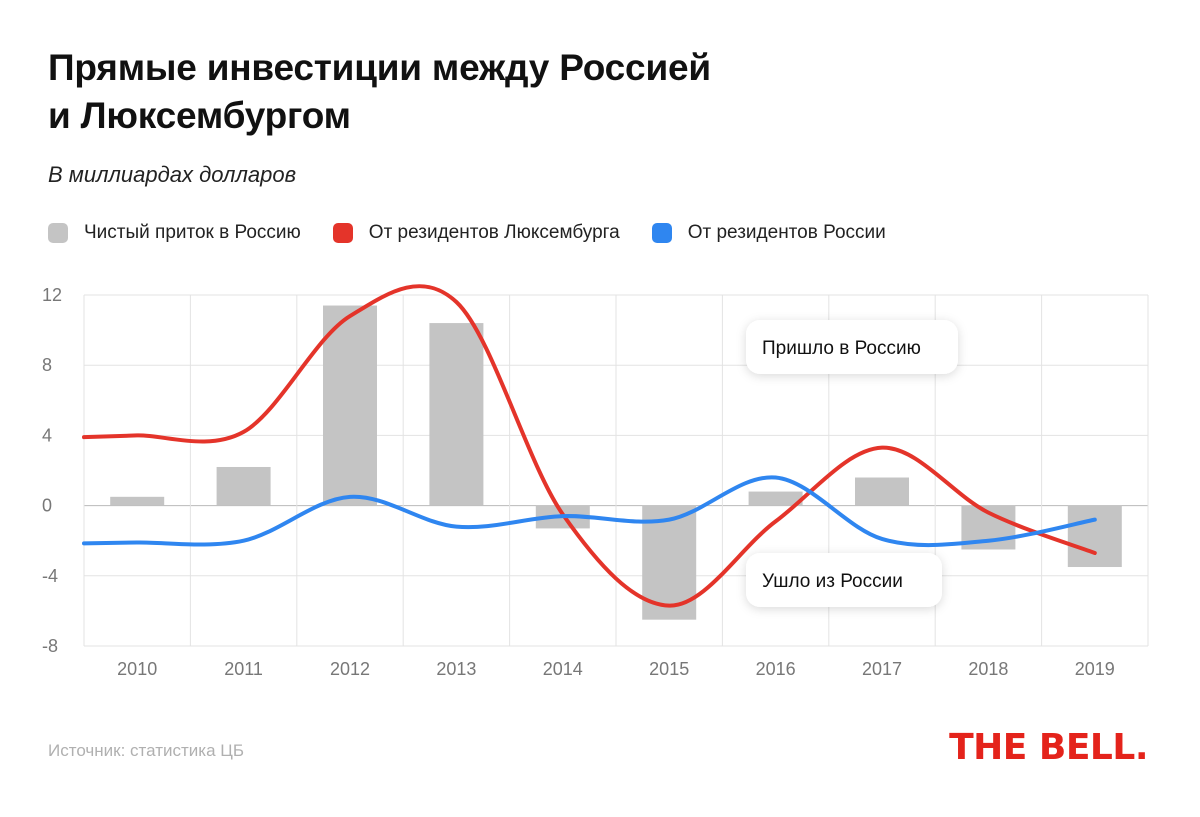 Image resolution: width=1200 pixels, height=817 pixels. What do you see at coordinates (882, 491) in the screenshot?
I see `bar-2017` at bounding box center [882, 491].